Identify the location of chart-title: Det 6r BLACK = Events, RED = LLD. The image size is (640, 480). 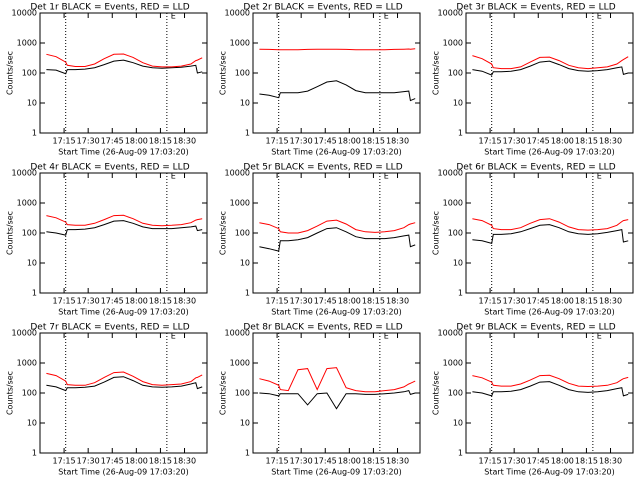
(535, 168).